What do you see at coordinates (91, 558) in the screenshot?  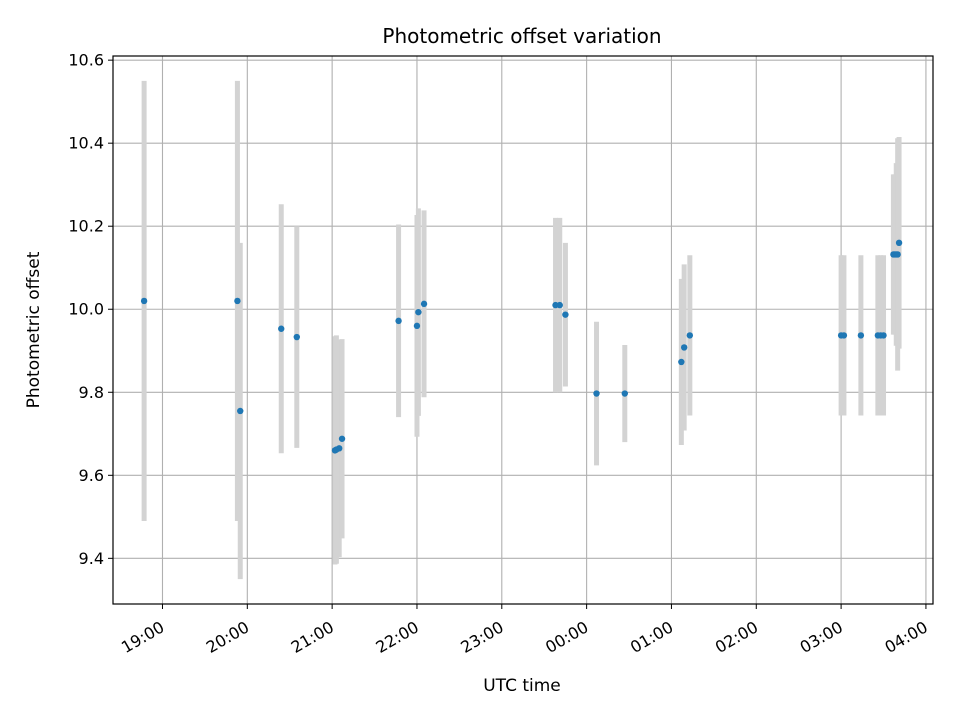 I see `y-tick-label: 9.4` at bounding box center [91, 558].